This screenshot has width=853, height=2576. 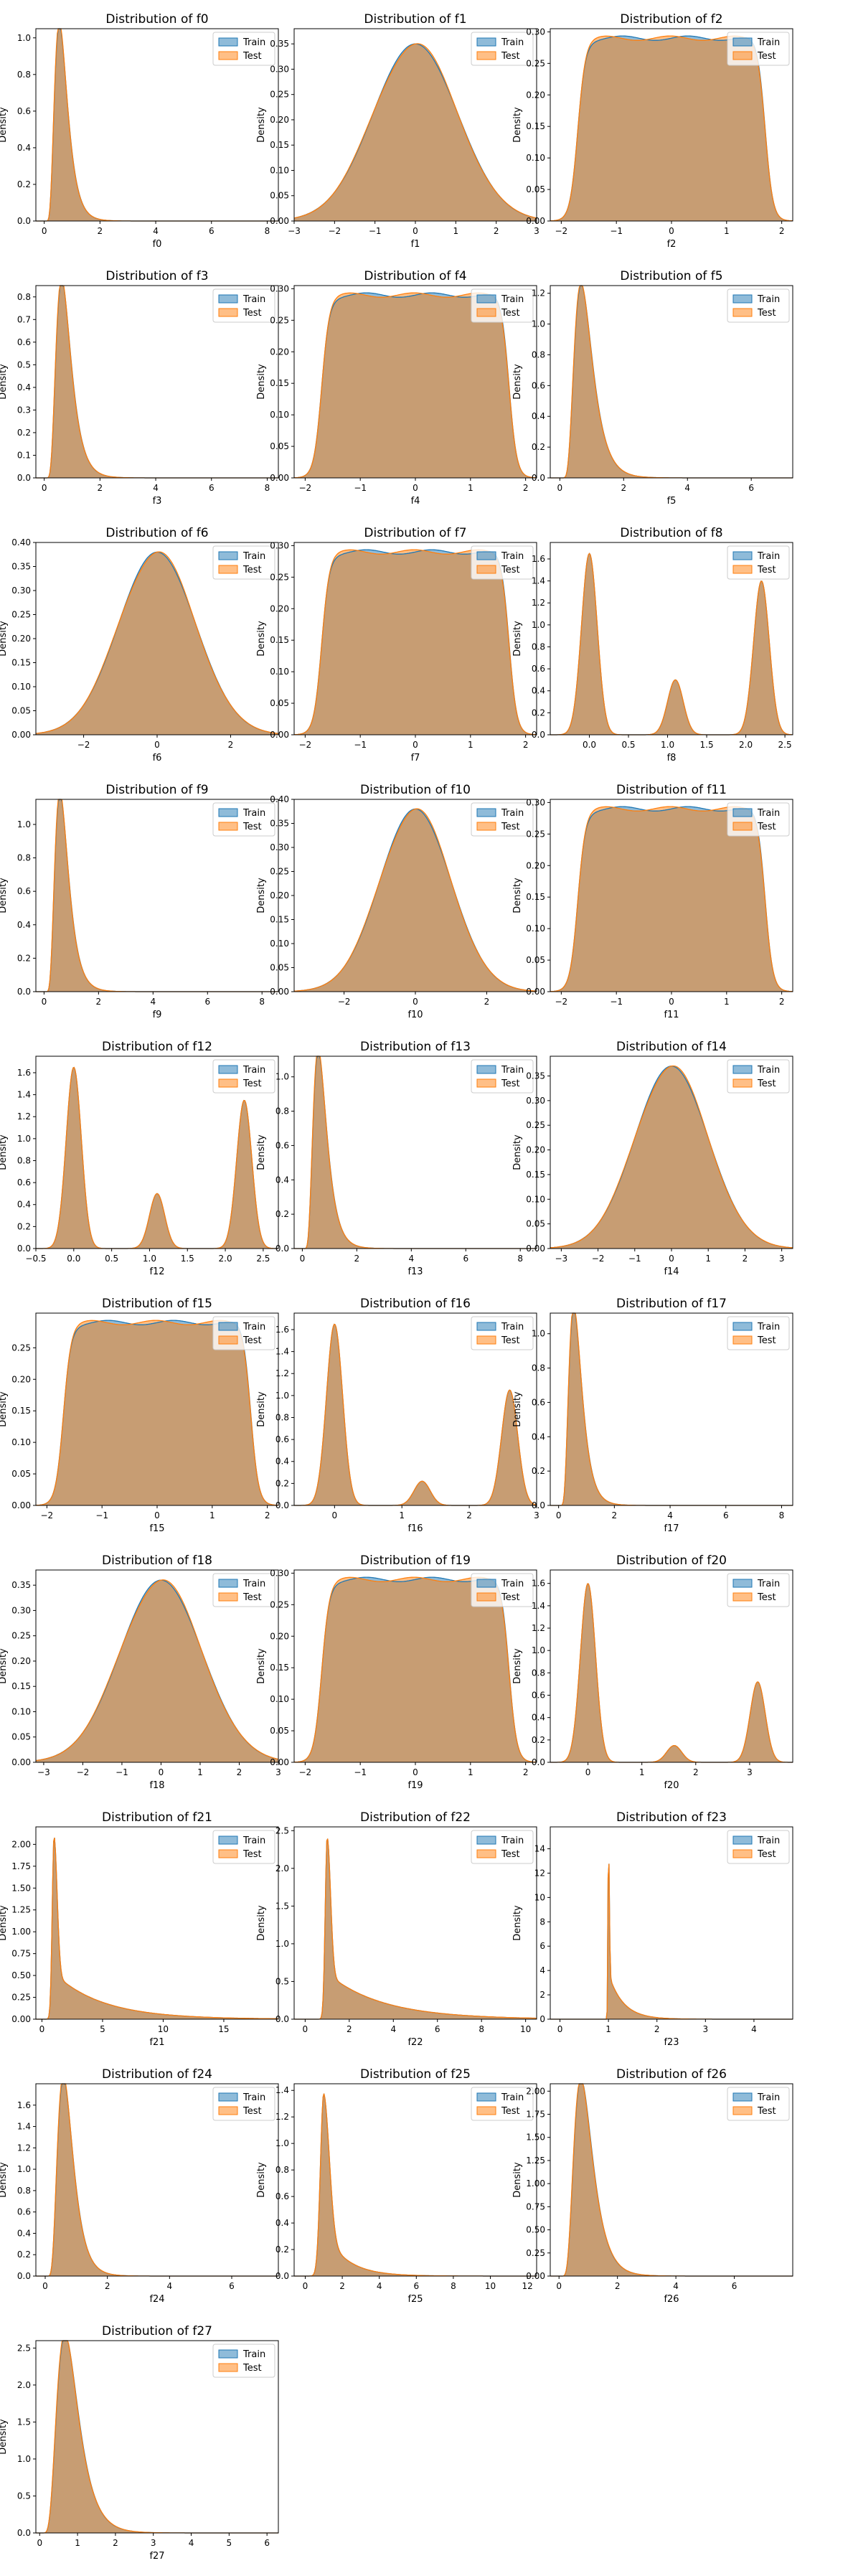 I want to click on y-tick-label: 0.05, so click(x=535, y=1224).